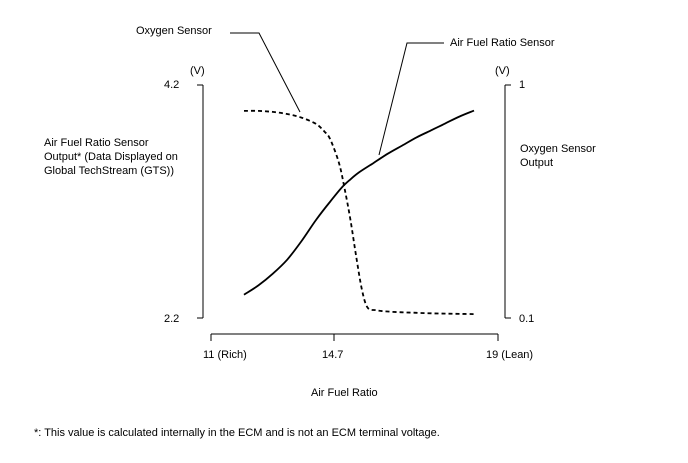  Describe the element at coordinates (411, 99) in the screenshot. I see `af-sensor-callout-line` at that location.